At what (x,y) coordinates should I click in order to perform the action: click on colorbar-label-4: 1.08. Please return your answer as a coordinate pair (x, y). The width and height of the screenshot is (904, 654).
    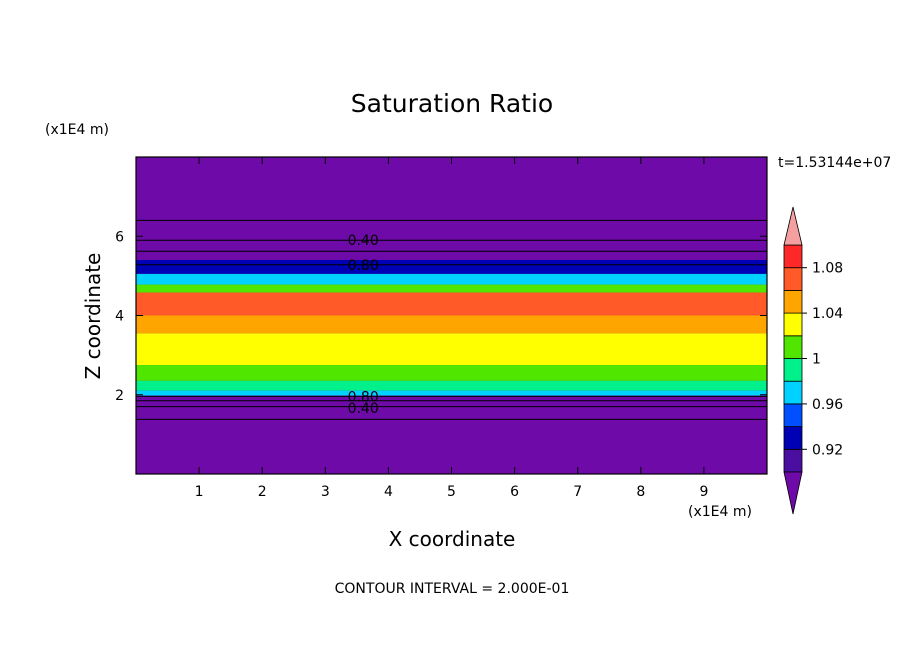
    Looking at the image, I should click on (827, 269).